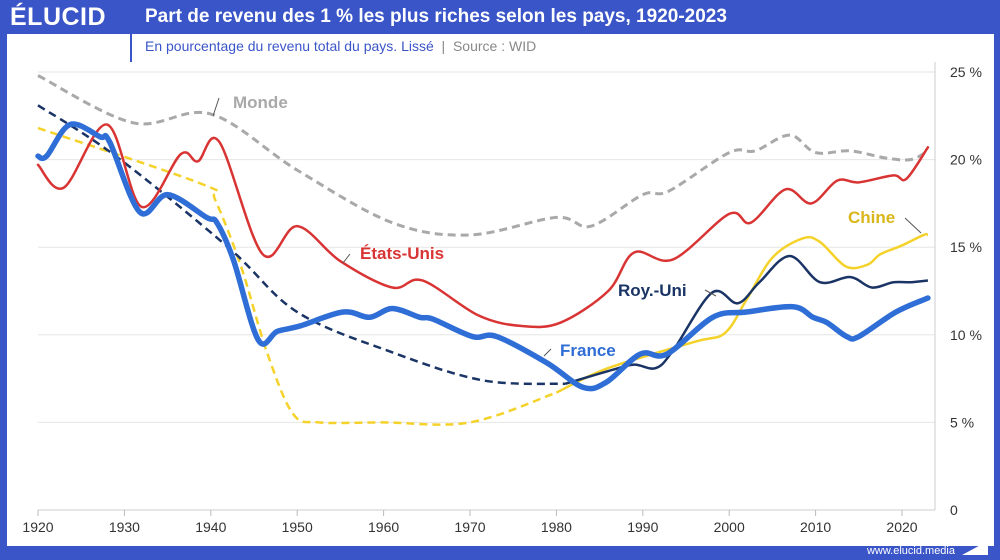 The width and height of the screenshot is (1000, 560). What do you see at coordinates (652, 290) in the screenshot?
I see `series-label: Roy.-Uni` at bounding box center [652, 290].